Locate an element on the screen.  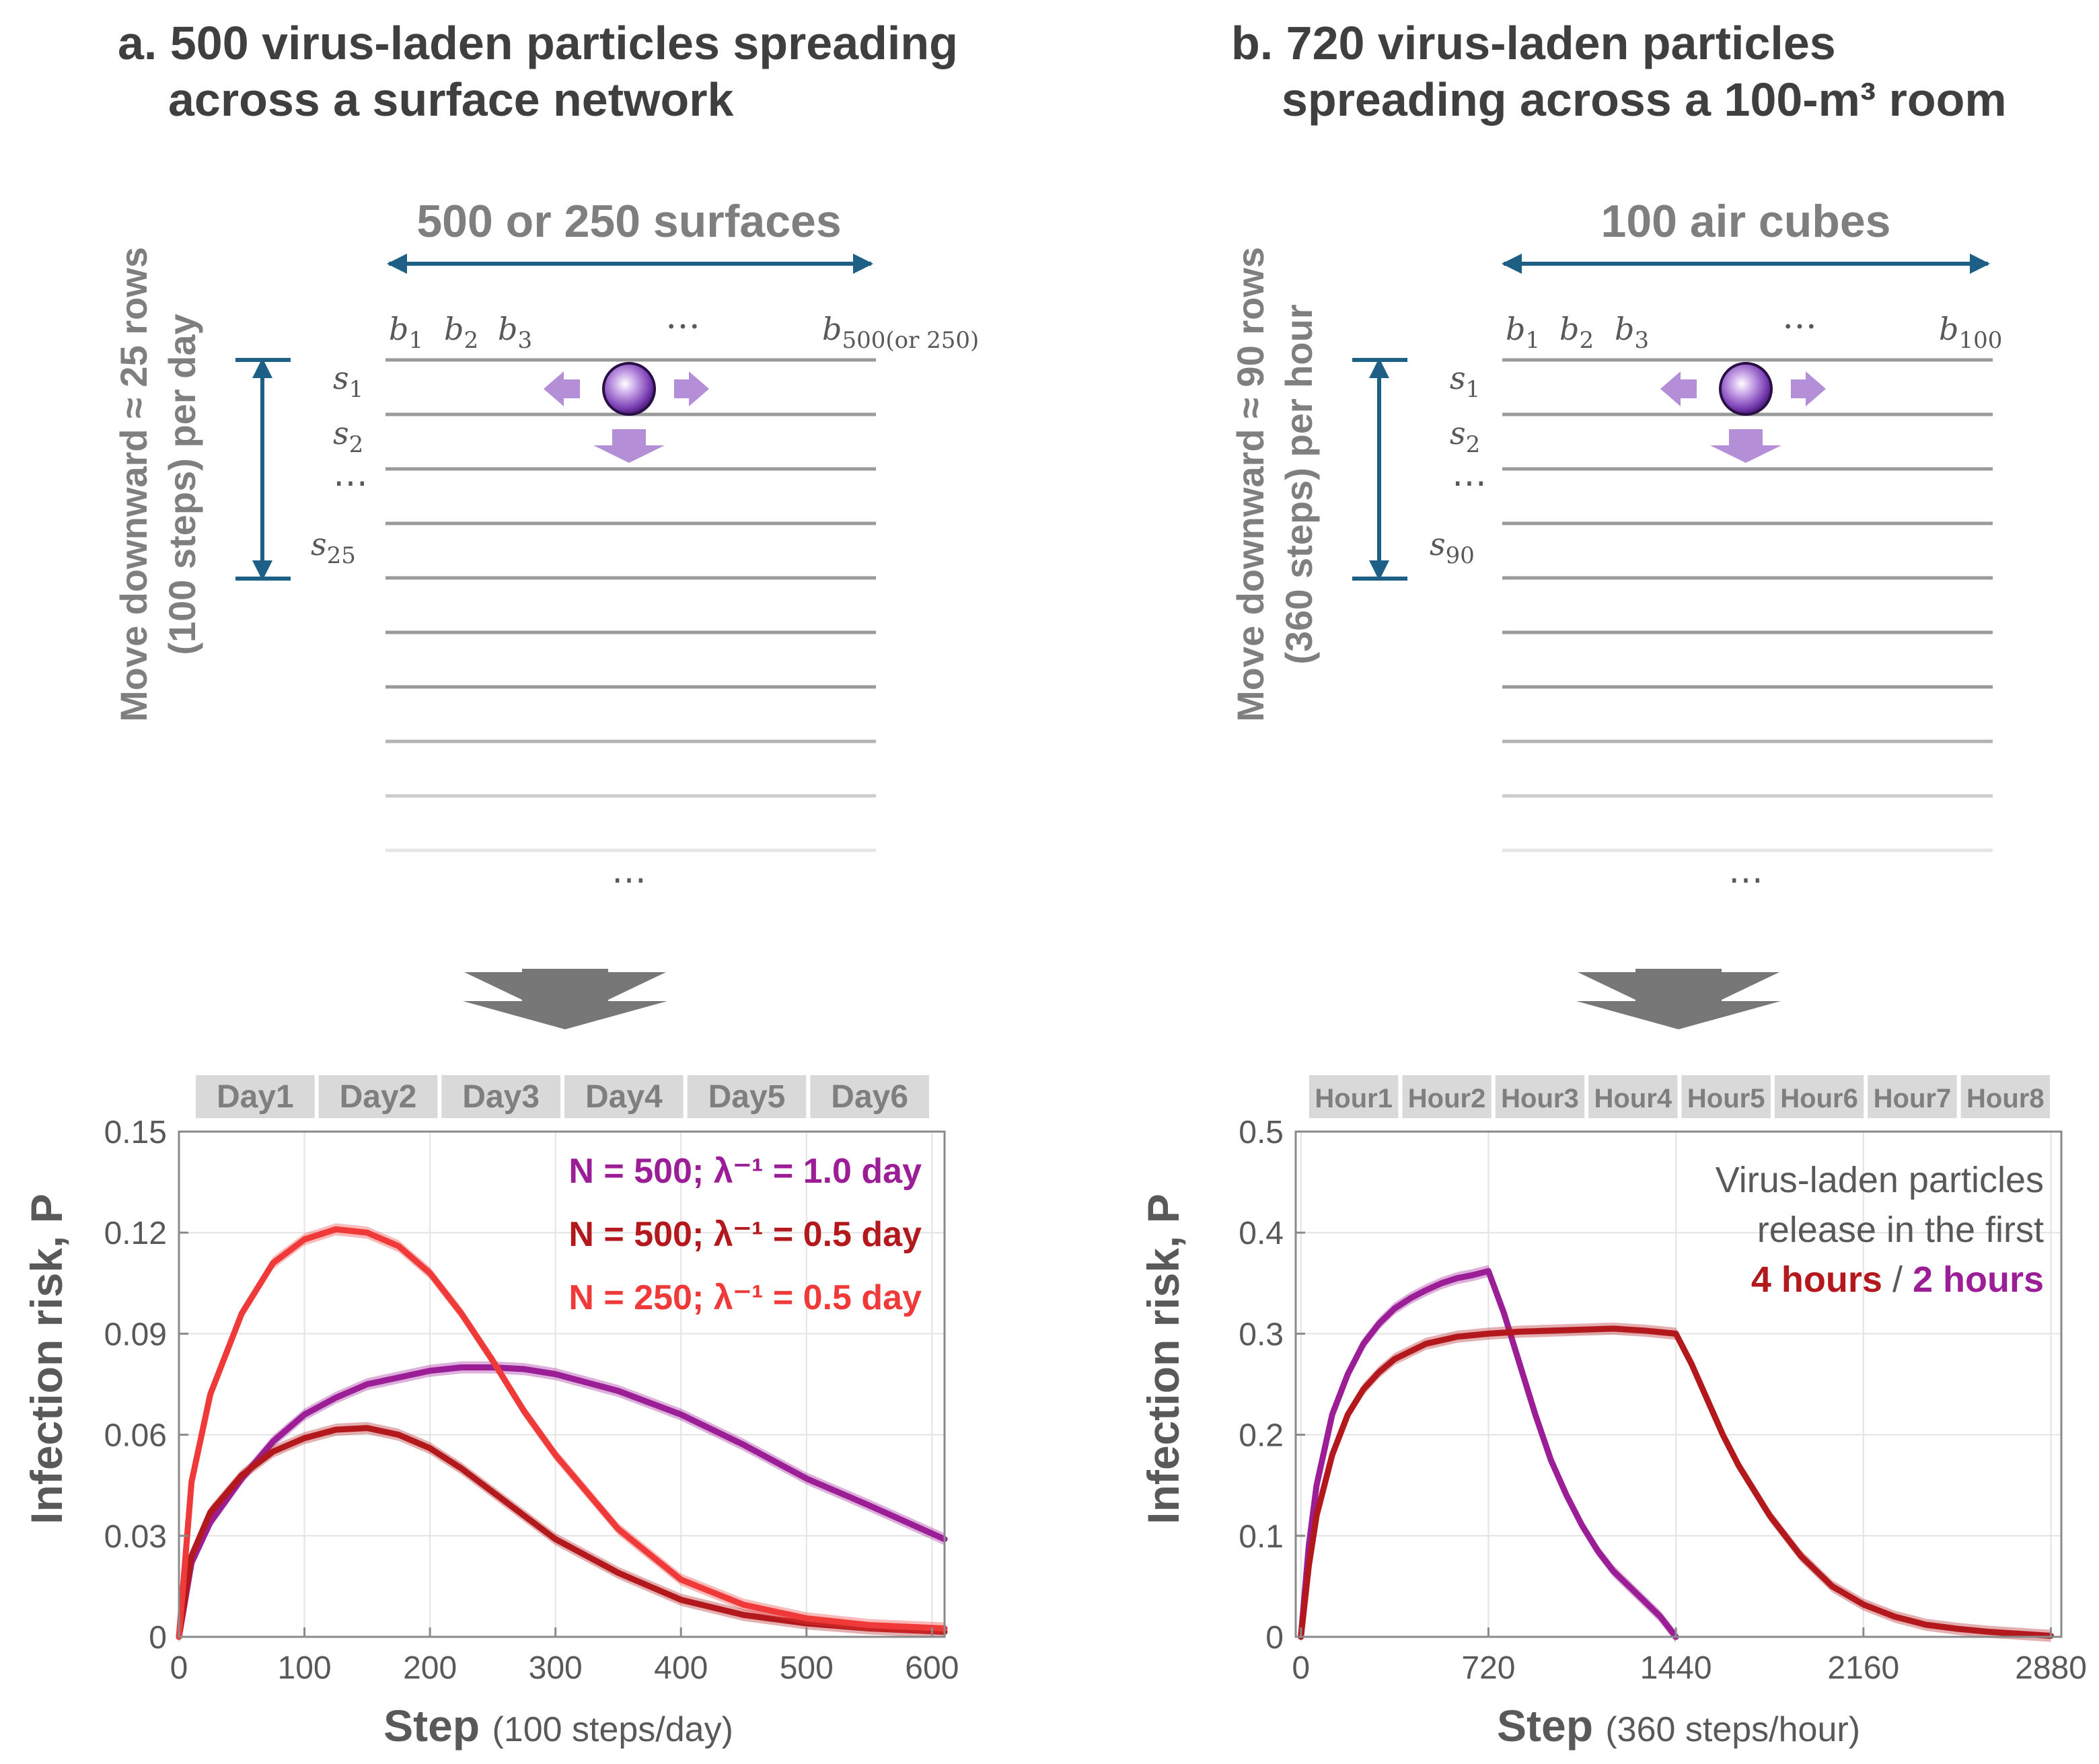
panel-a-row-ellipsis: ⋯ is located at coordinates (350, 483).